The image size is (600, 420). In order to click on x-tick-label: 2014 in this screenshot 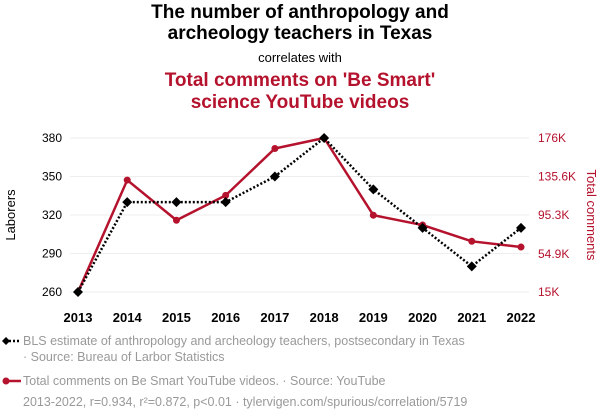, I will do `click(128, 317)`.